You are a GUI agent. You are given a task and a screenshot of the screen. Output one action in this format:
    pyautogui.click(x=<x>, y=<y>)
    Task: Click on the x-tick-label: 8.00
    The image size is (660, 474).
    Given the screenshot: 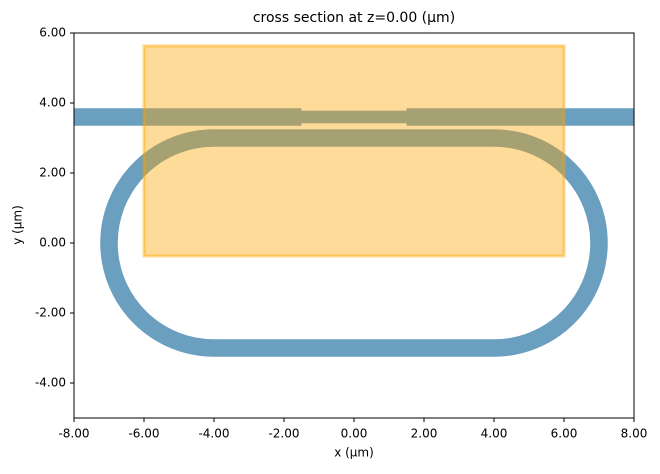 What is the action you would take?
    pyautogui.click(x=634, y=434)
    